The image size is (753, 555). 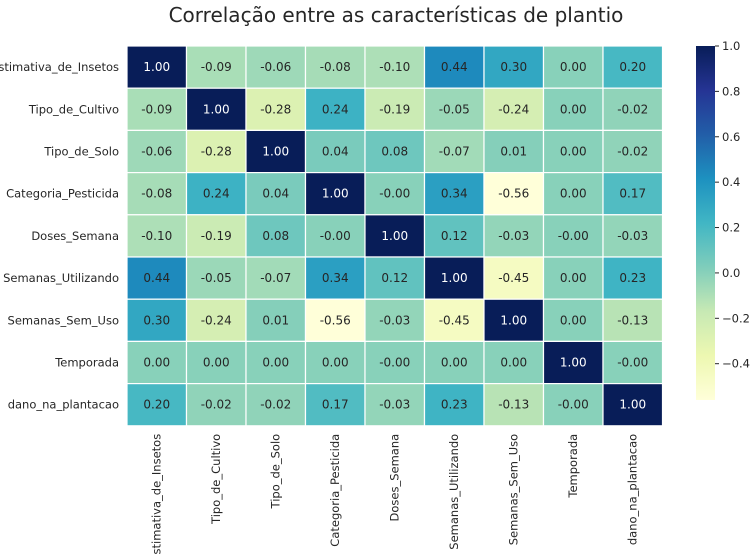 What do you see at coordinates (454, 492) in the screenshot?
I see `column-tick-label: Semanas_Utilizando` at bounding box center [454, 492].